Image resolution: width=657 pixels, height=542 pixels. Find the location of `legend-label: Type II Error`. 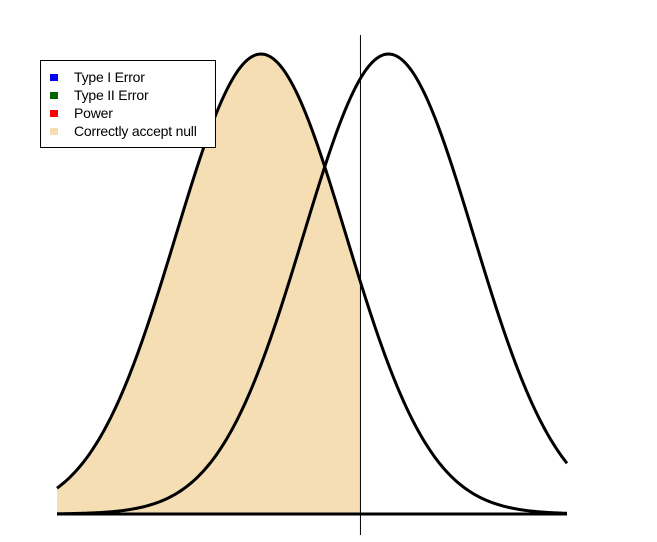

legend-label: Type II Error is located at coordinates (111, 95).